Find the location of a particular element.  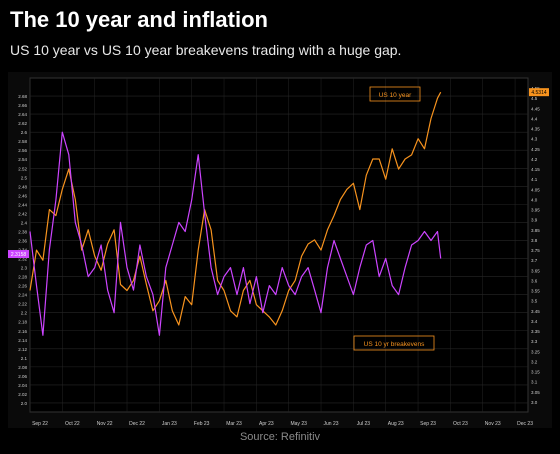

right-tick-label: 3.8 is located at coordinates (534, 240).